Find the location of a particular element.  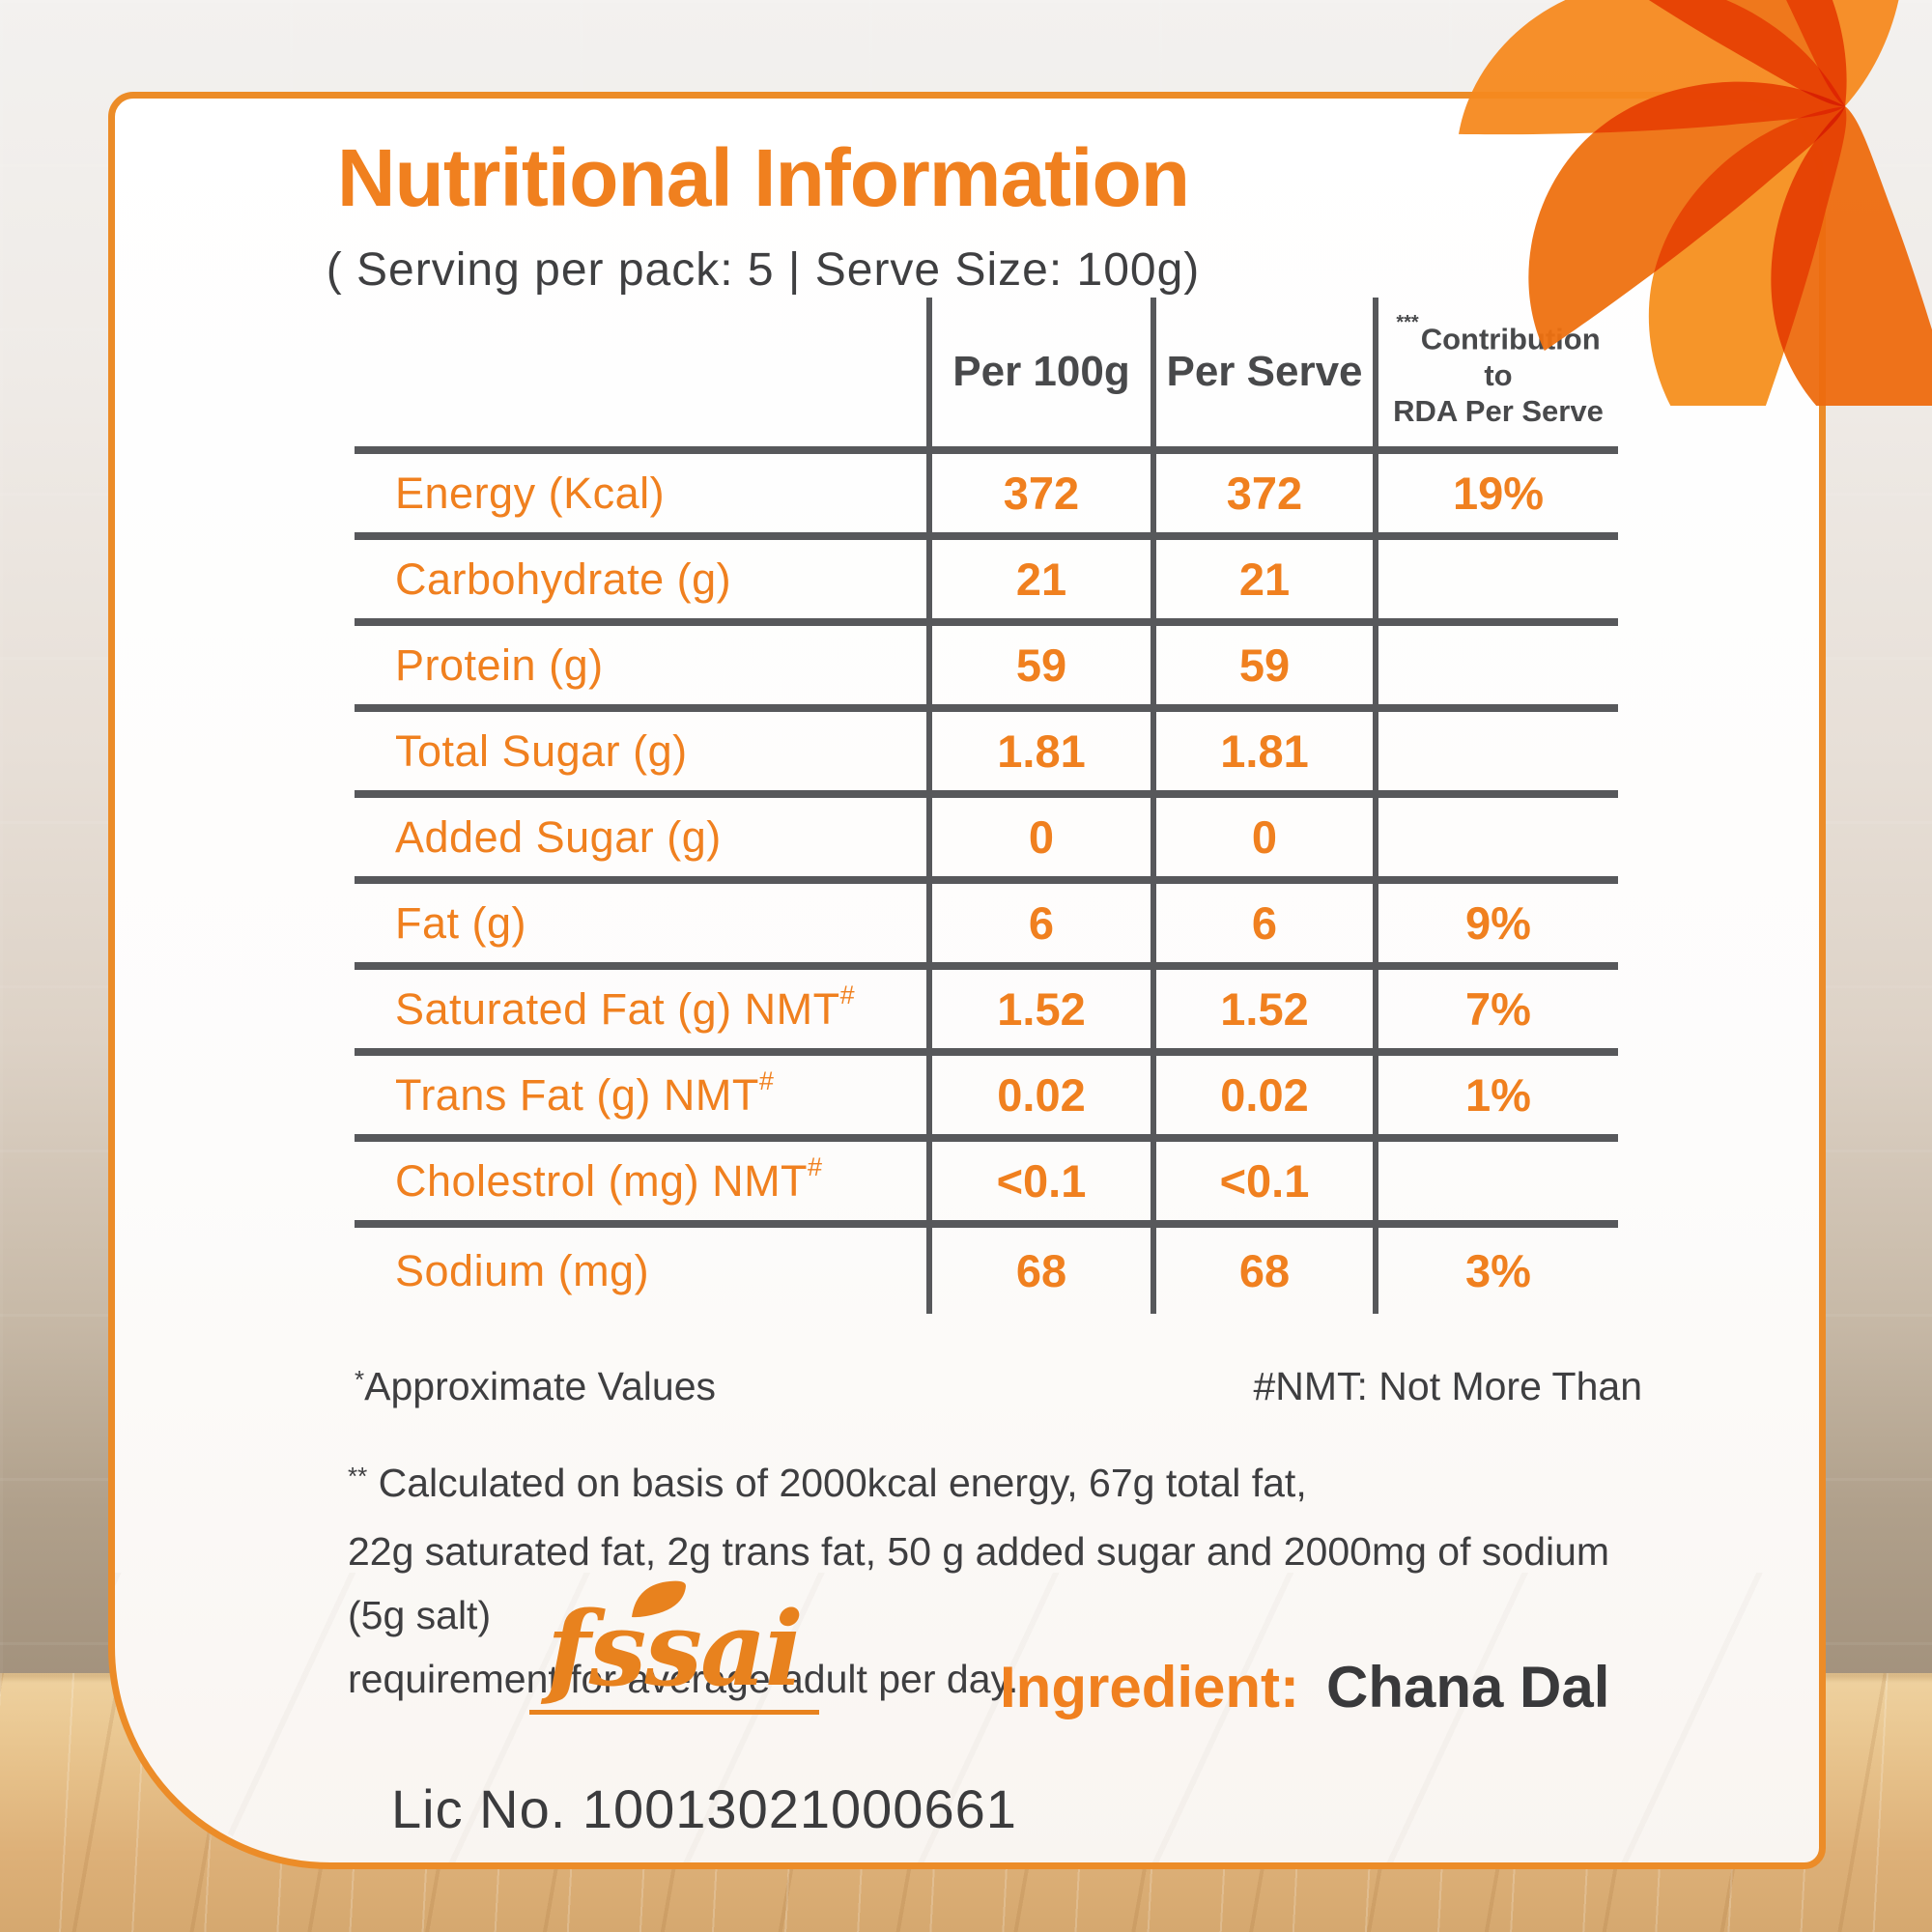

per-serve-value: 59 is located at coordinates (1267, 665).